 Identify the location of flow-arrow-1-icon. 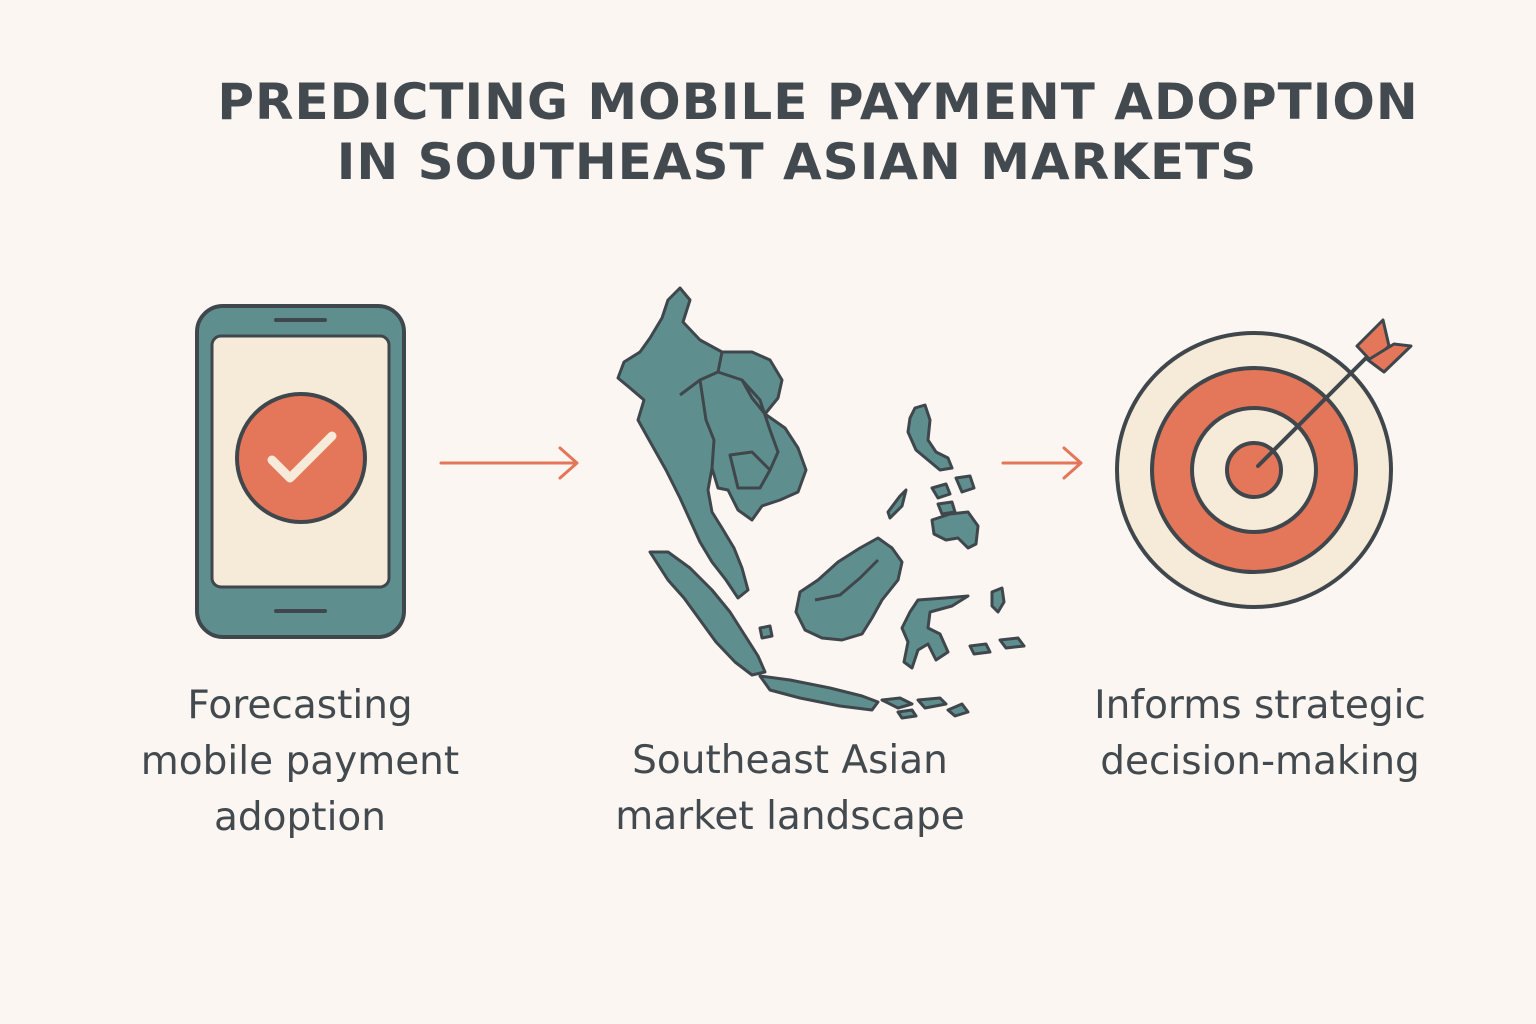
(509, 463).